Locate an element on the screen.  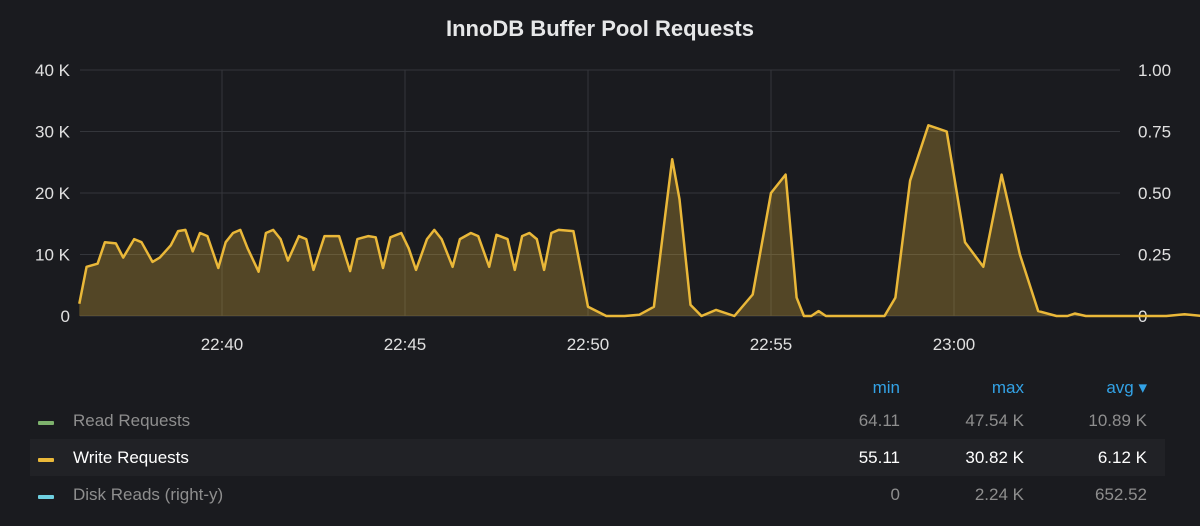
y-tick-right: 0.75 is located at coordinates (1154, 132).